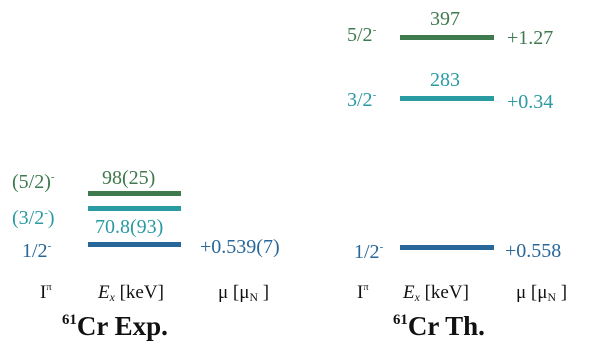 The height and width of the screenshot is (346, 592). I want to click on th-moment-3-2: +0.34, so click(530, 102).